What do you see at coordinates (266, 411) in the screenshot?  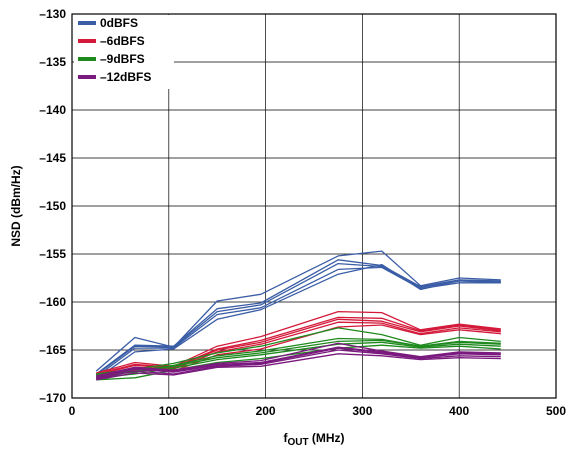 I see `x-tick-label: 200` at bounding box center [266, 411].